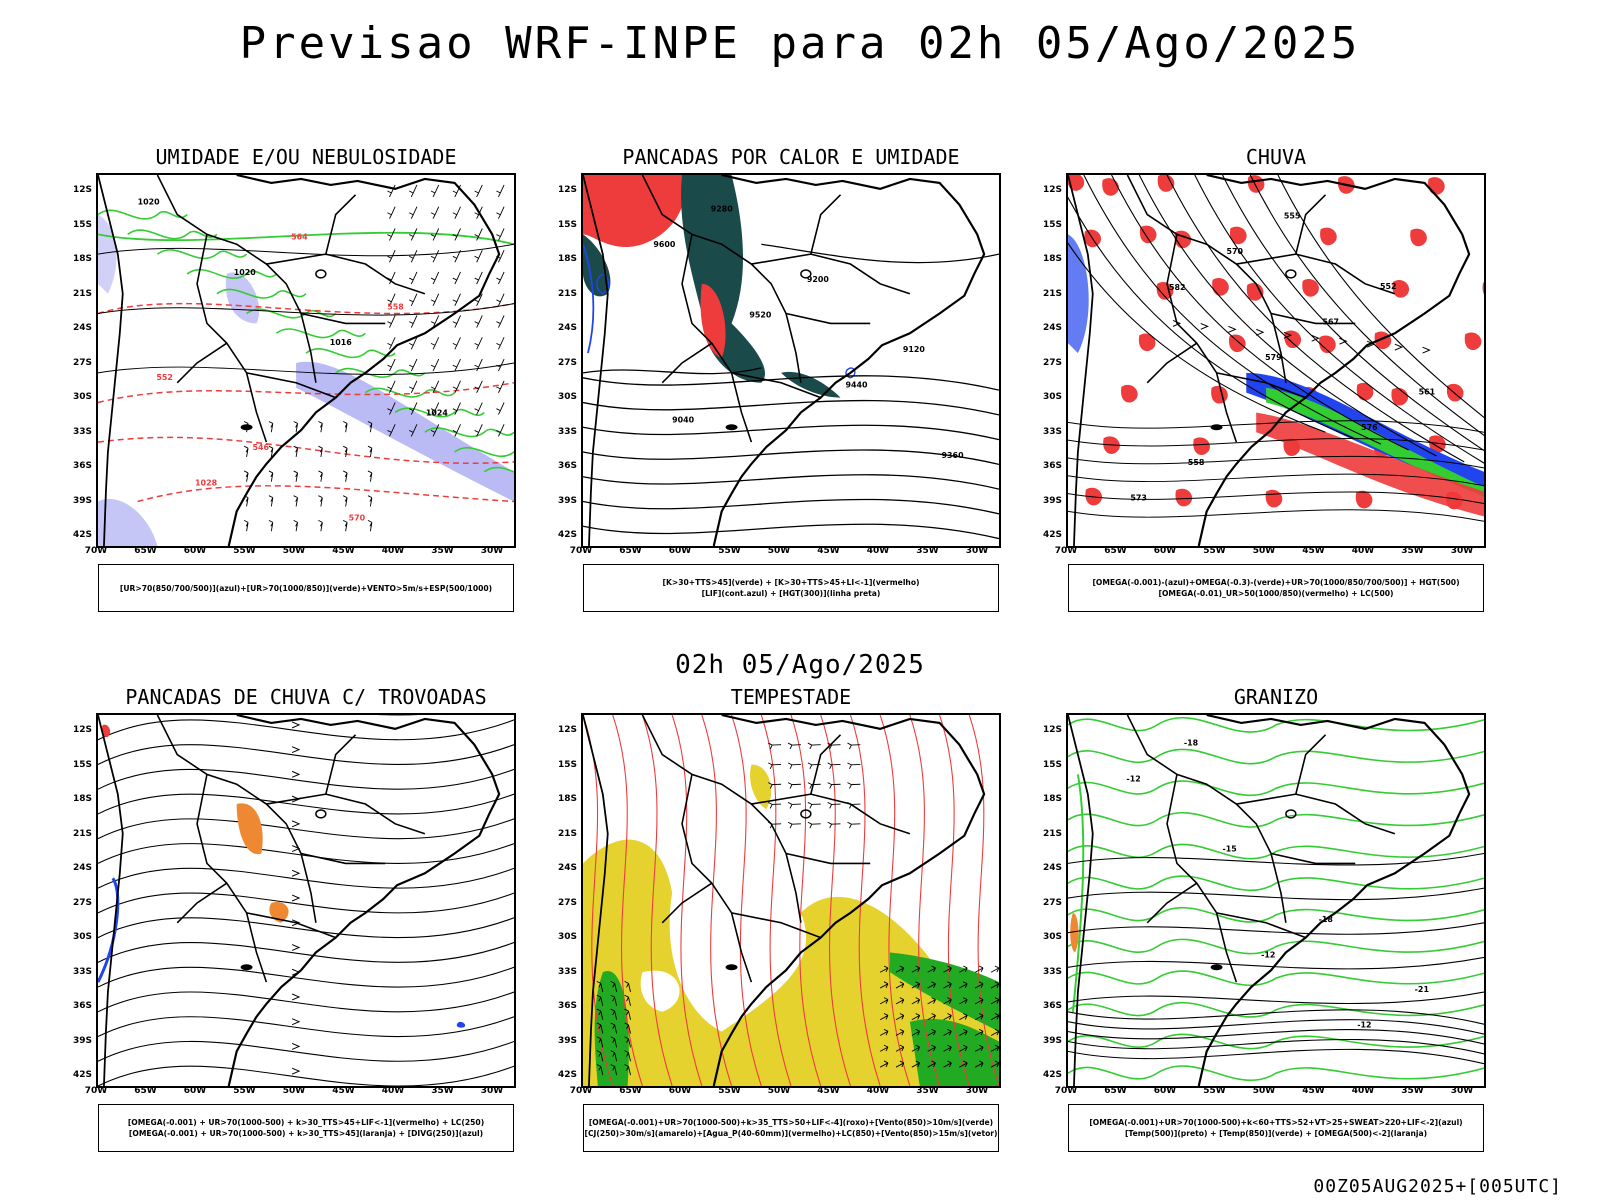 Image resolution: width=1600 pixels, height=1200 pixels. Describe the element at coordinates (953, 455) in the screenshot. I see `contour-label: 9360` at that location.